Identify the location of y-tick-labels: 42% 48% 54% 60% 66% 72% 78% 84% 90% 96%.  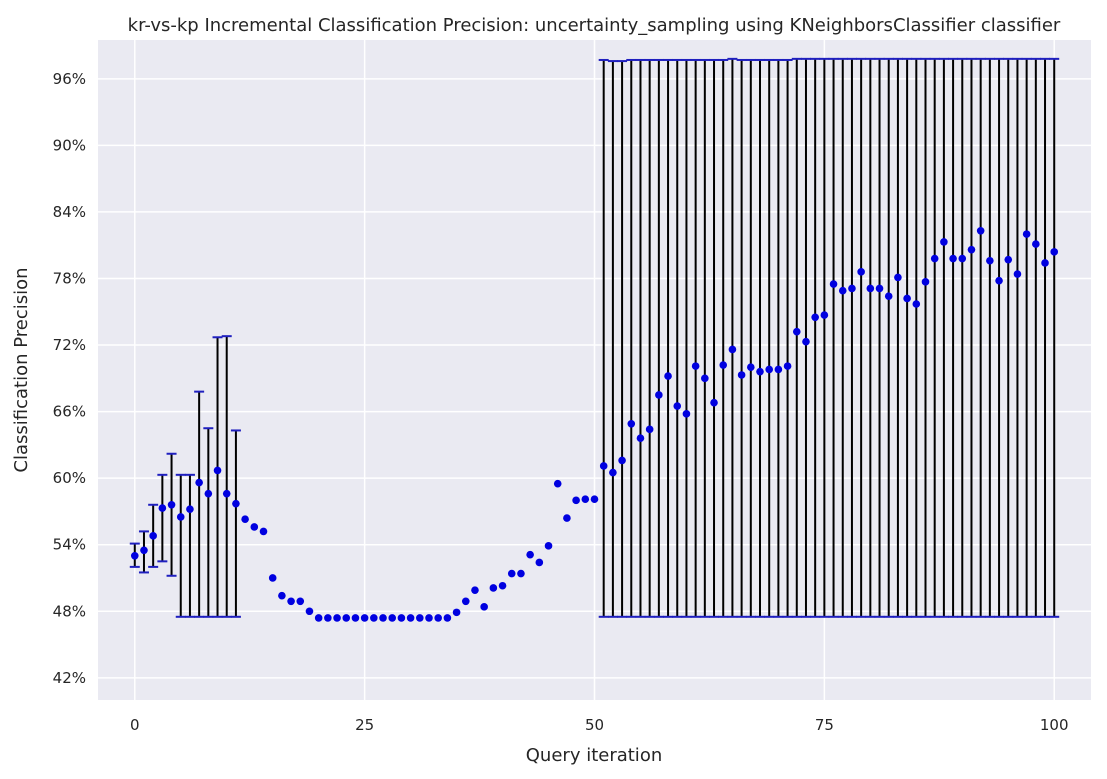
(69, 378).